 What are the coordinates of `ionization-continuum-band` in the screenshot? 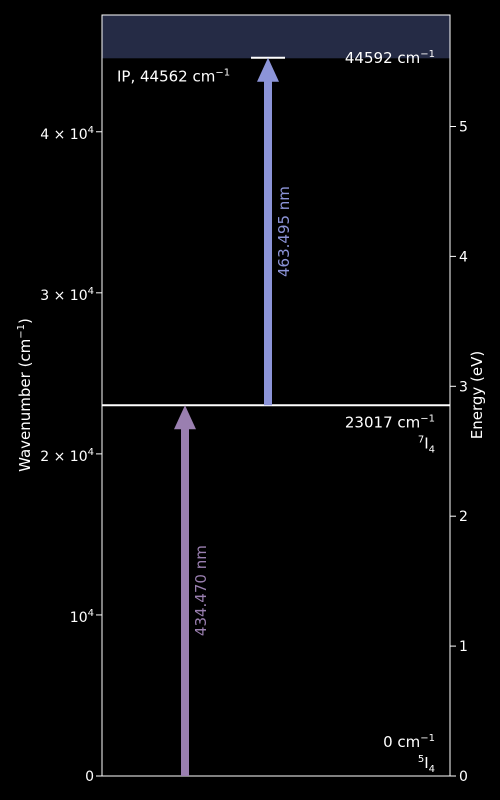 It's located at (276, 37).